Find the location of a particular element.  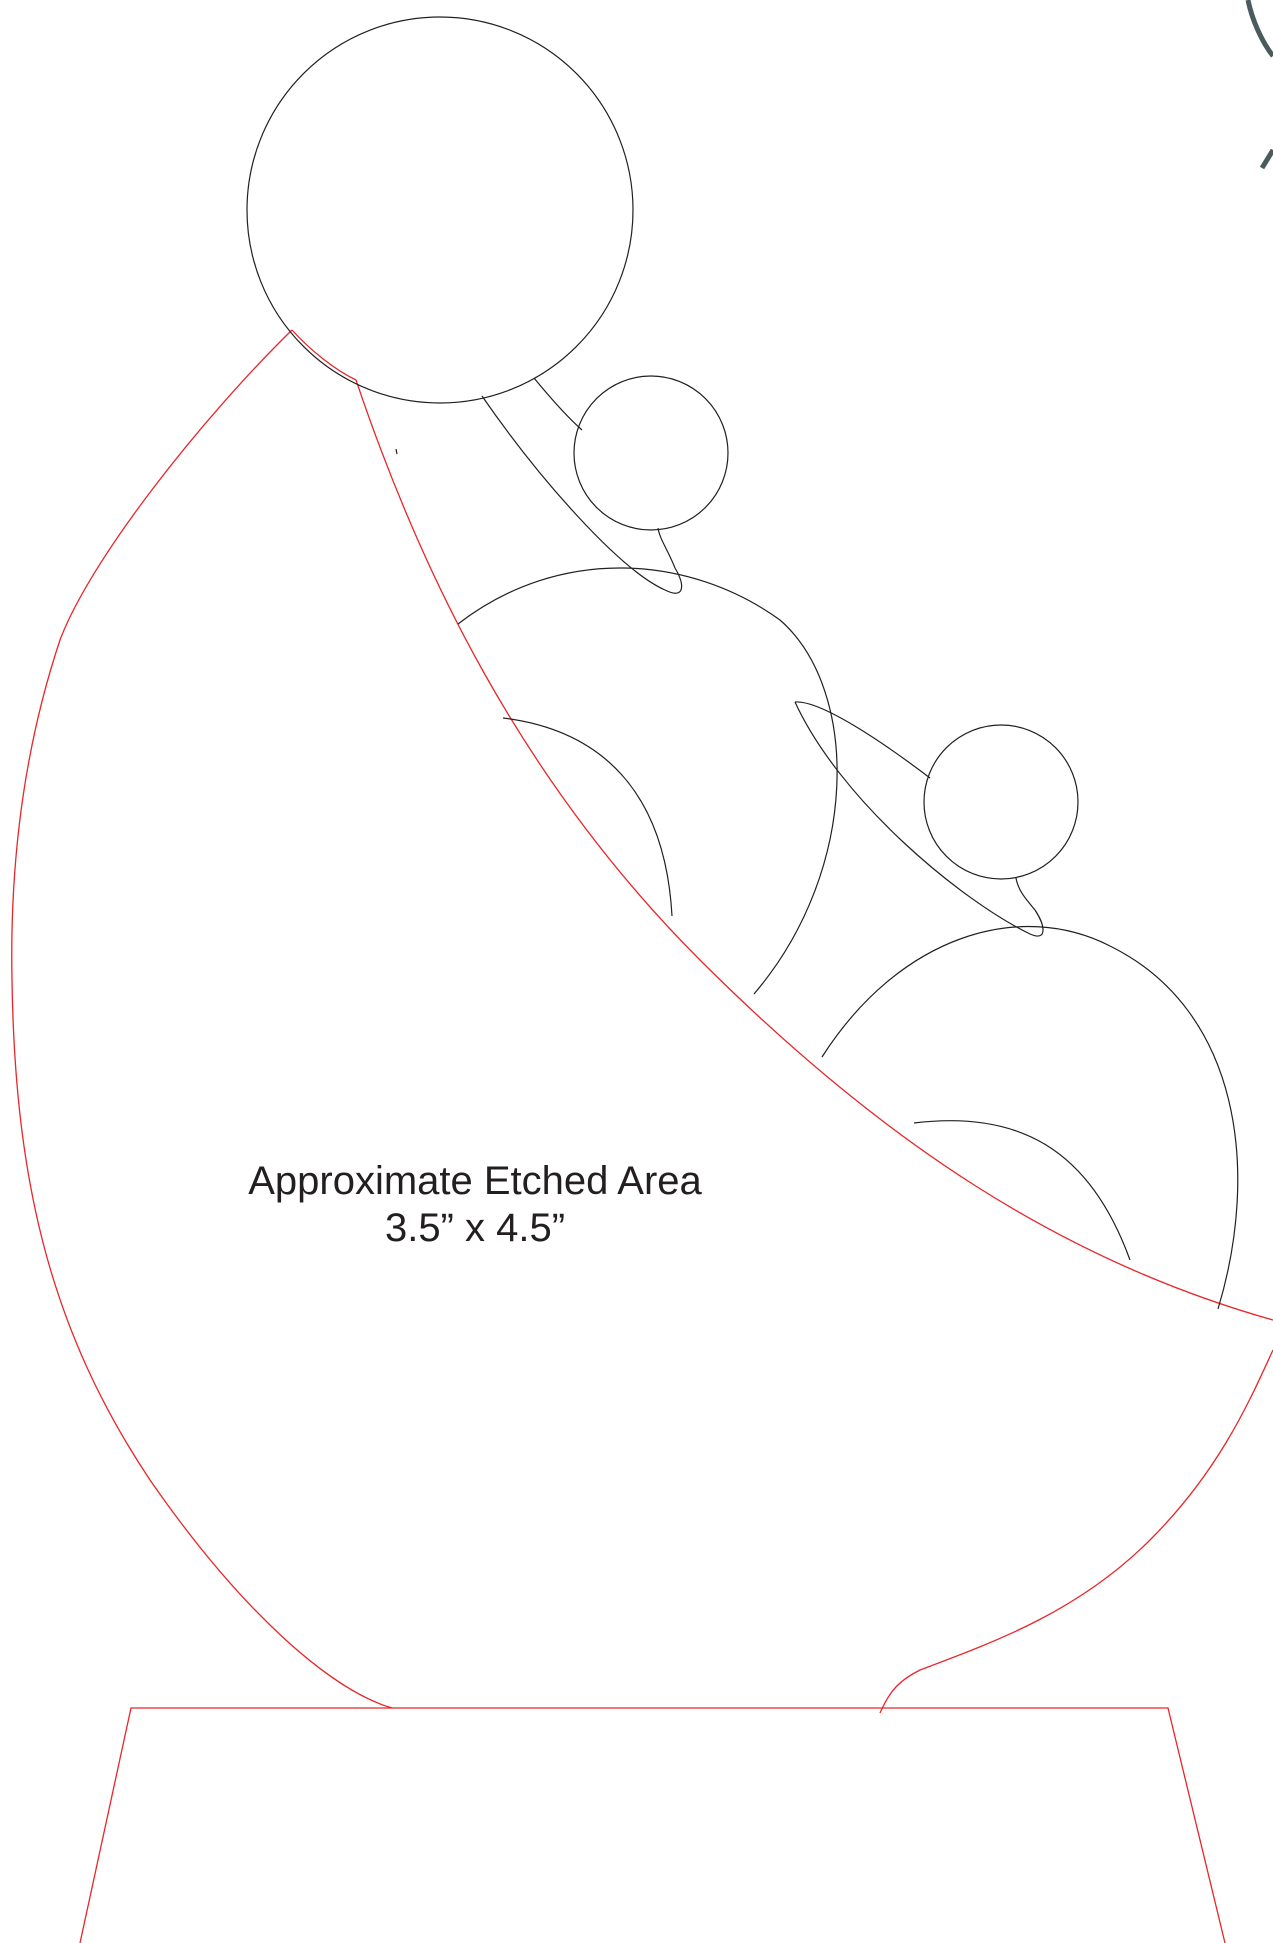

parent-head is located at coordinates (440, 210).